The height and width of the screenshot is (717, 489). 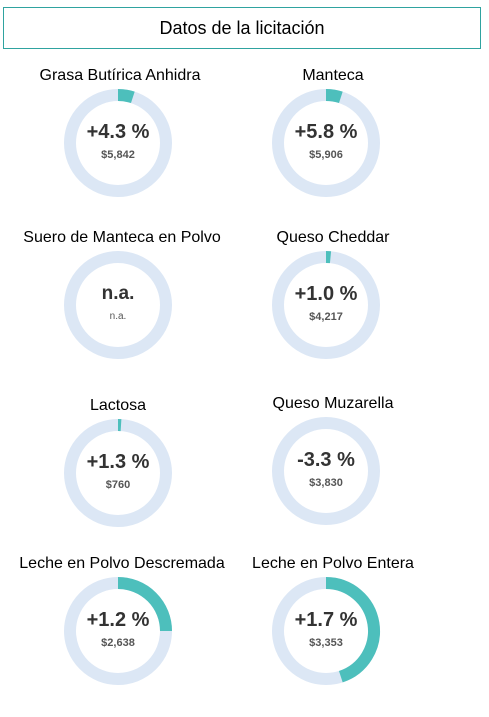 I want to click on change-percent: +5.8 %, so click(x=326, y=132).